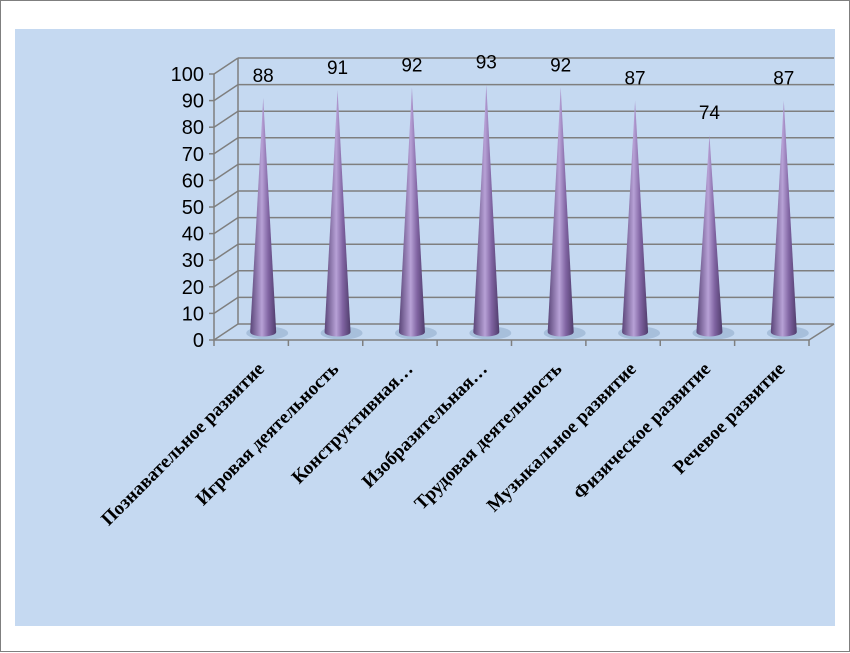 The width and height of the screenshot is (850, 653). I want to click on y-tick-label: 20, so click(193, 288).